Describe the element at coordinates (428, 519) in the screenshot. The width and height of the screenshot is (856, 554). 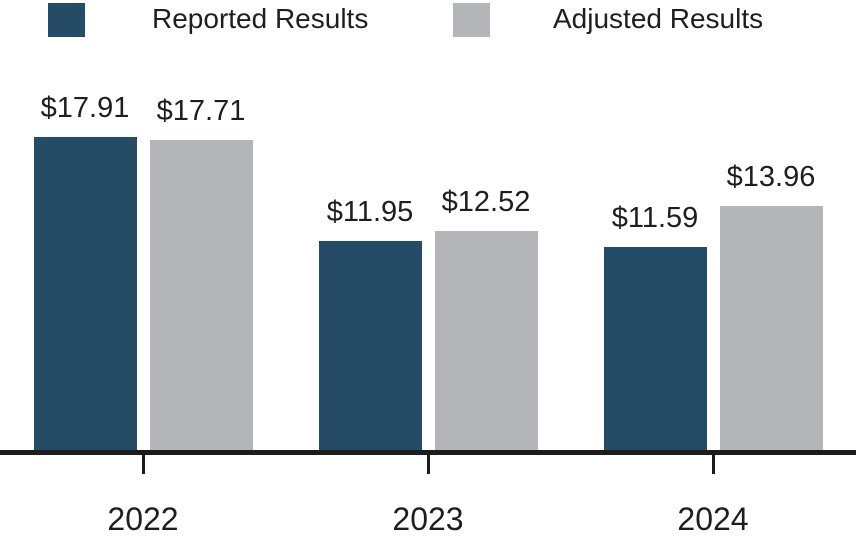
I see `x-axis-label-2023: 2023` at that location.